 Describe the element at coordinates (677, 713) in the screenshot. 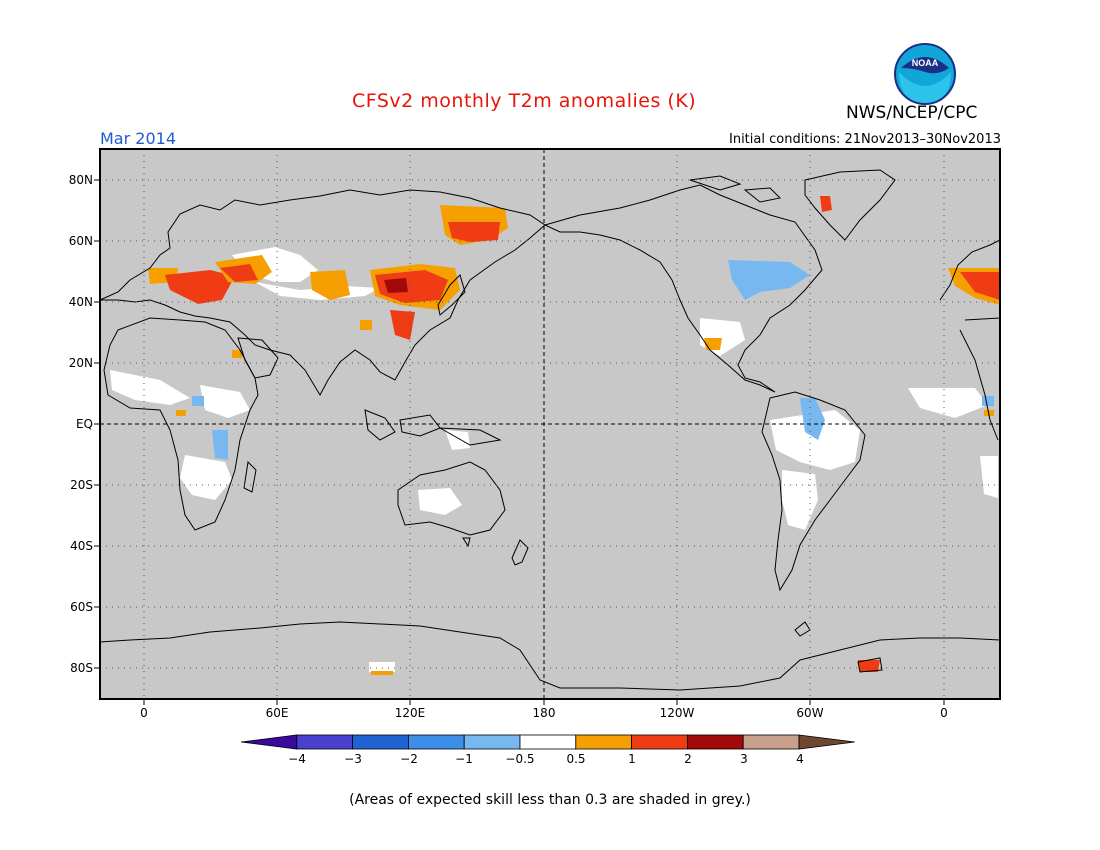

I see `lon-label-120w: 120W` at that location.